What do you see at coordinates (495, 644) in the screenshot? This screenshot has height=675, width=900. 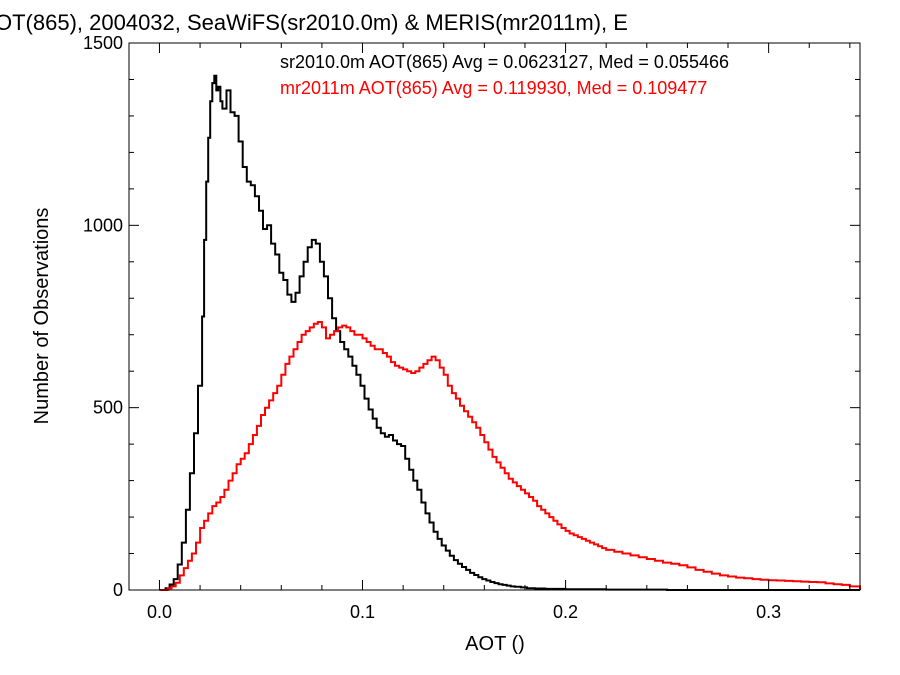 I see `x-axis-label: AOT ()` at bounding box center [495, 644].